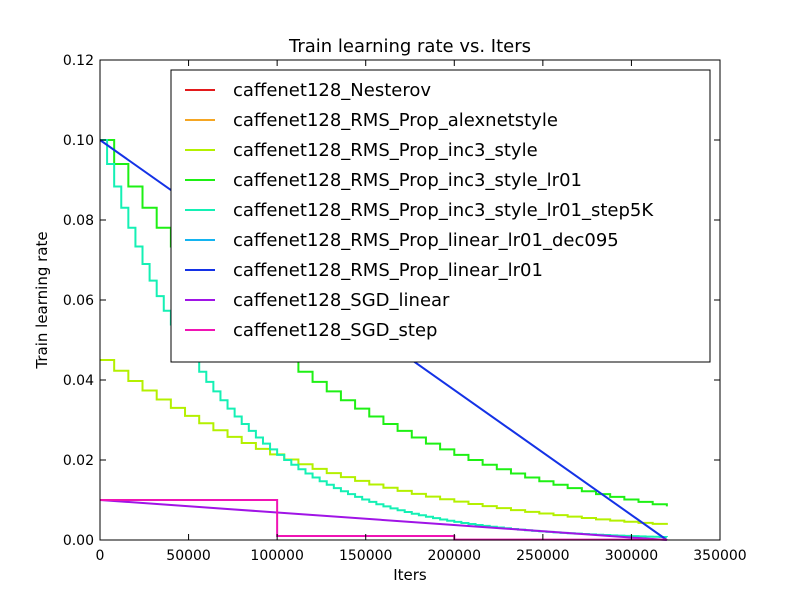 The image size is (800, 600). Describe the element at coordinates (409, 46) in the screenshot. I see `chart-title: Train learning rate vs. Iters` at that location.